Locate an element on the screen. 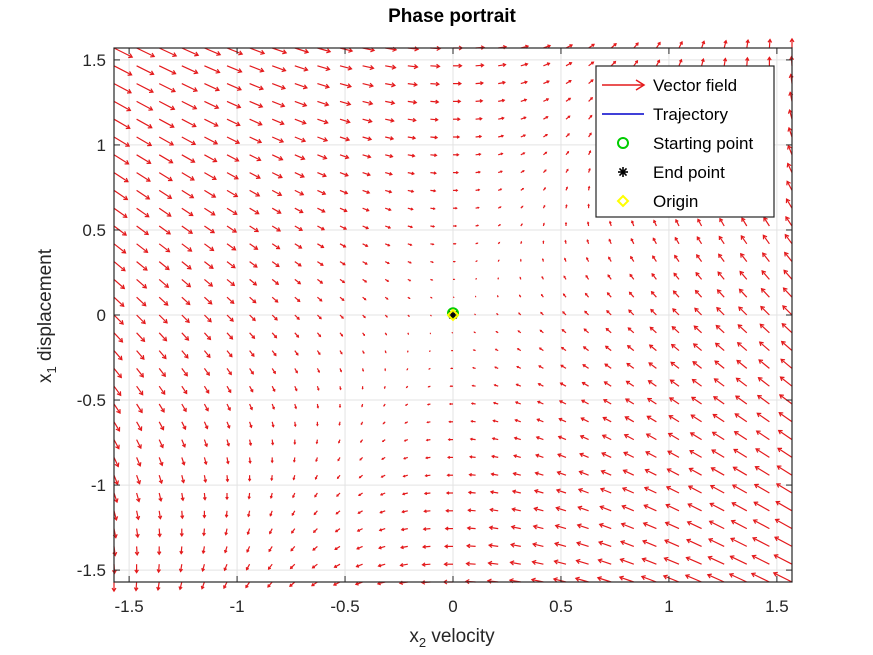 The image size is (873, 655). legend-entry: Origin is located at coordinates (657, 201).